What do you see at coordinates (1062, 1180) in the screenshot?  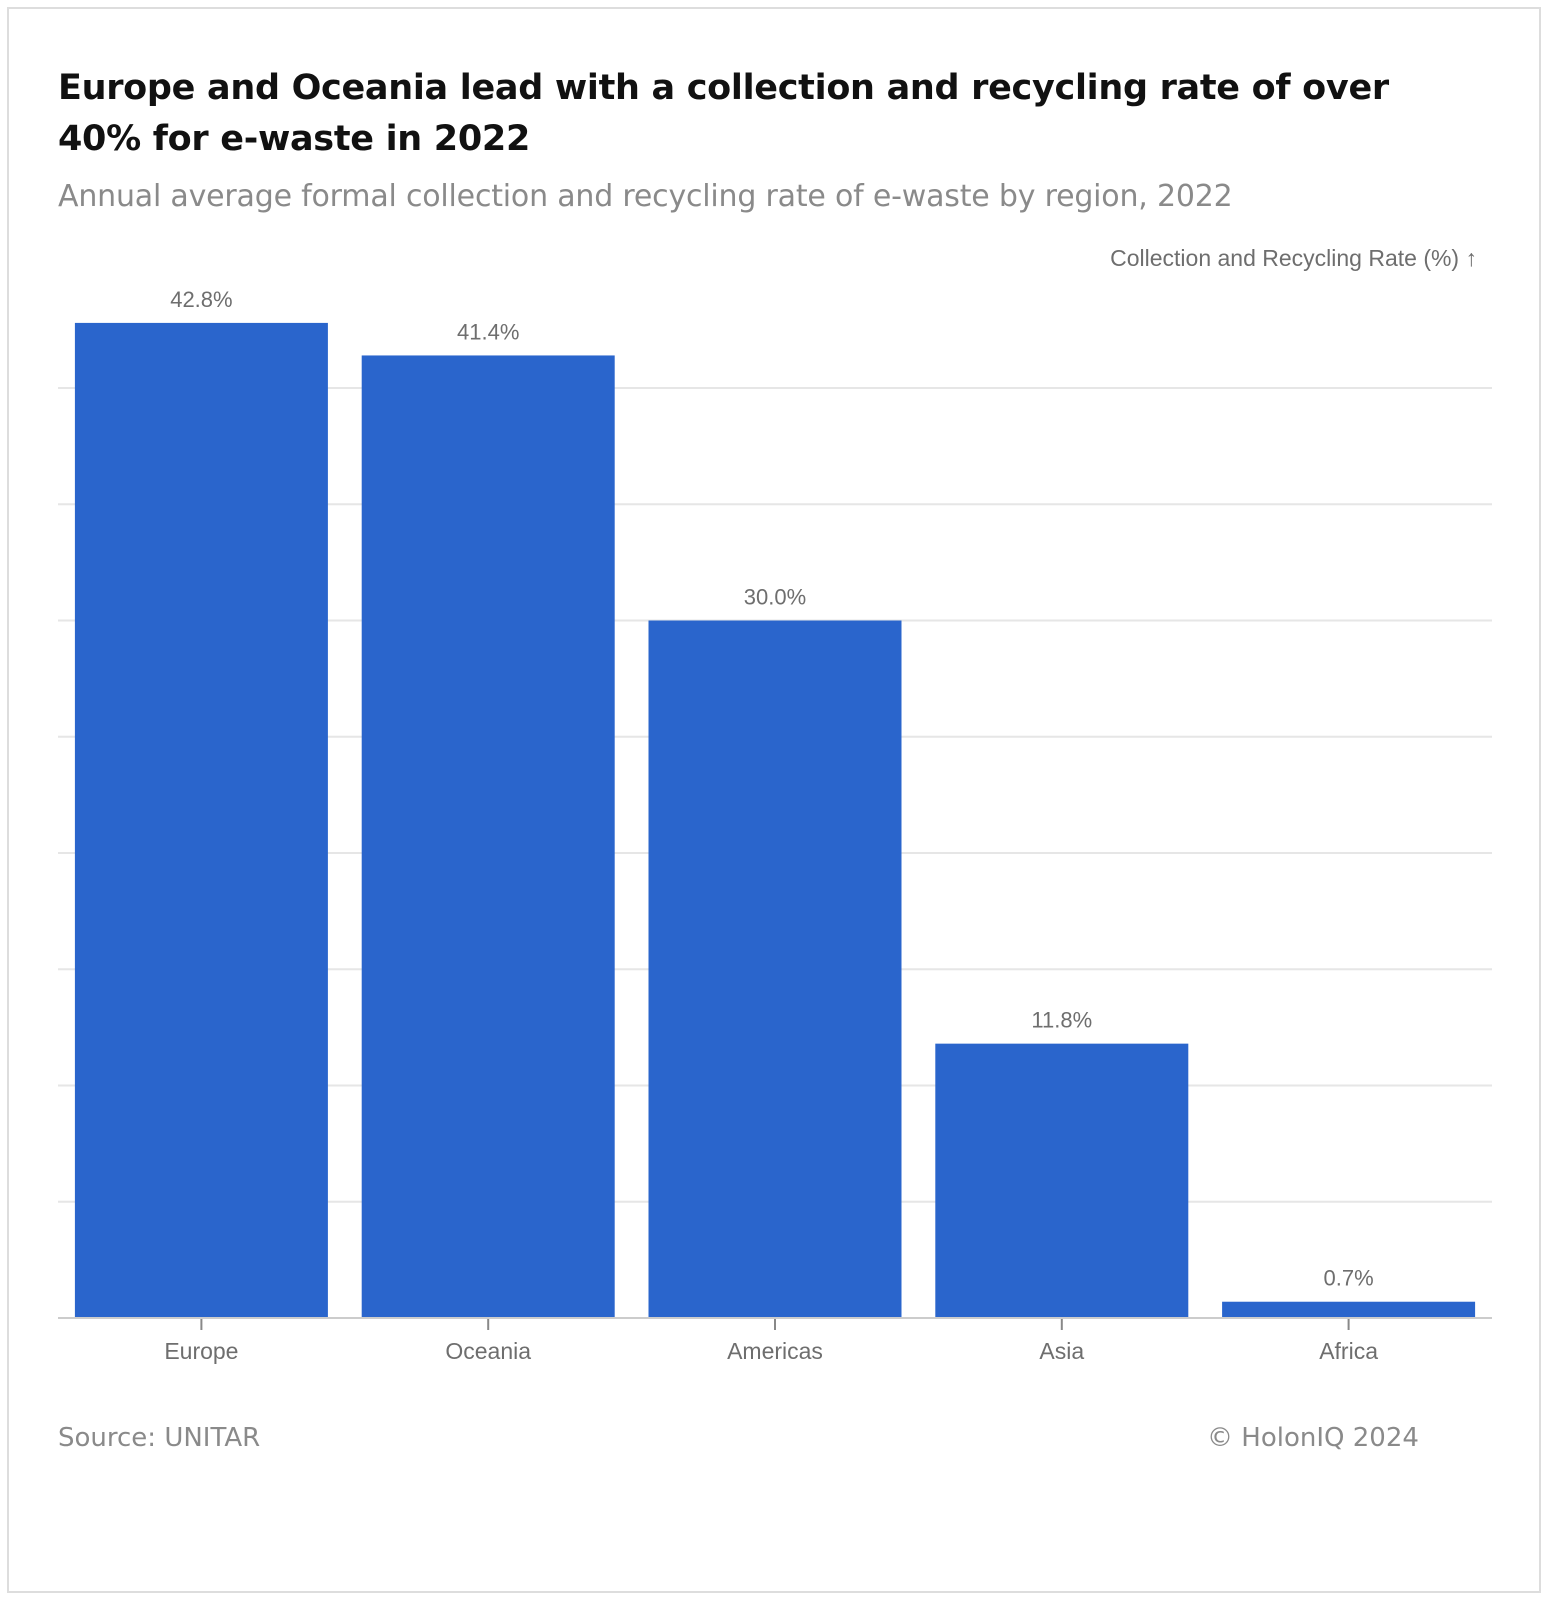 I see `bar-asia` at bounding box center [1062, 1180].